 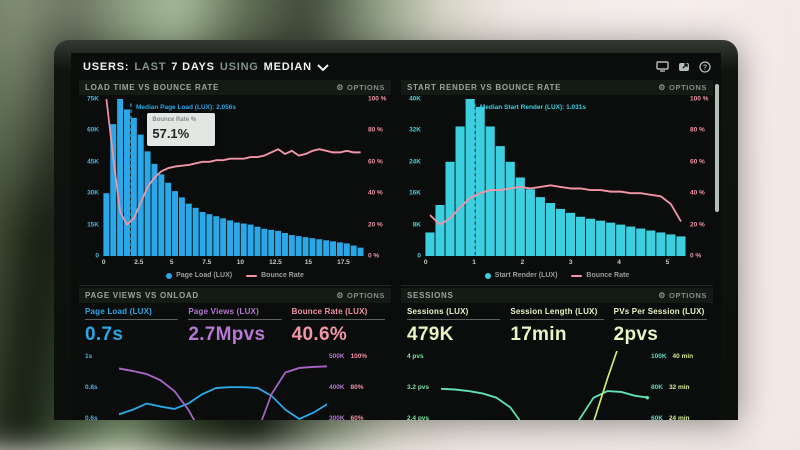 What do you see at coordinates (697, 162) in the screenshot?
I see `axis-tick-label: 60 %` at bounding box center [697, 162].